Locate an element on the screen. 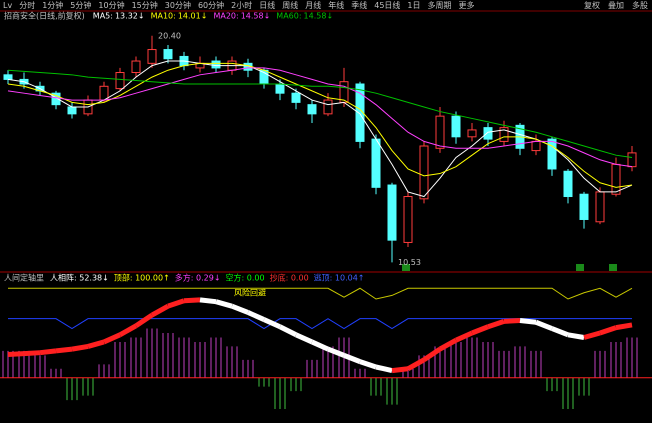 This screenshot has width=652, height=423. annotation: 风险回避 is located at coordinates (250, 293).